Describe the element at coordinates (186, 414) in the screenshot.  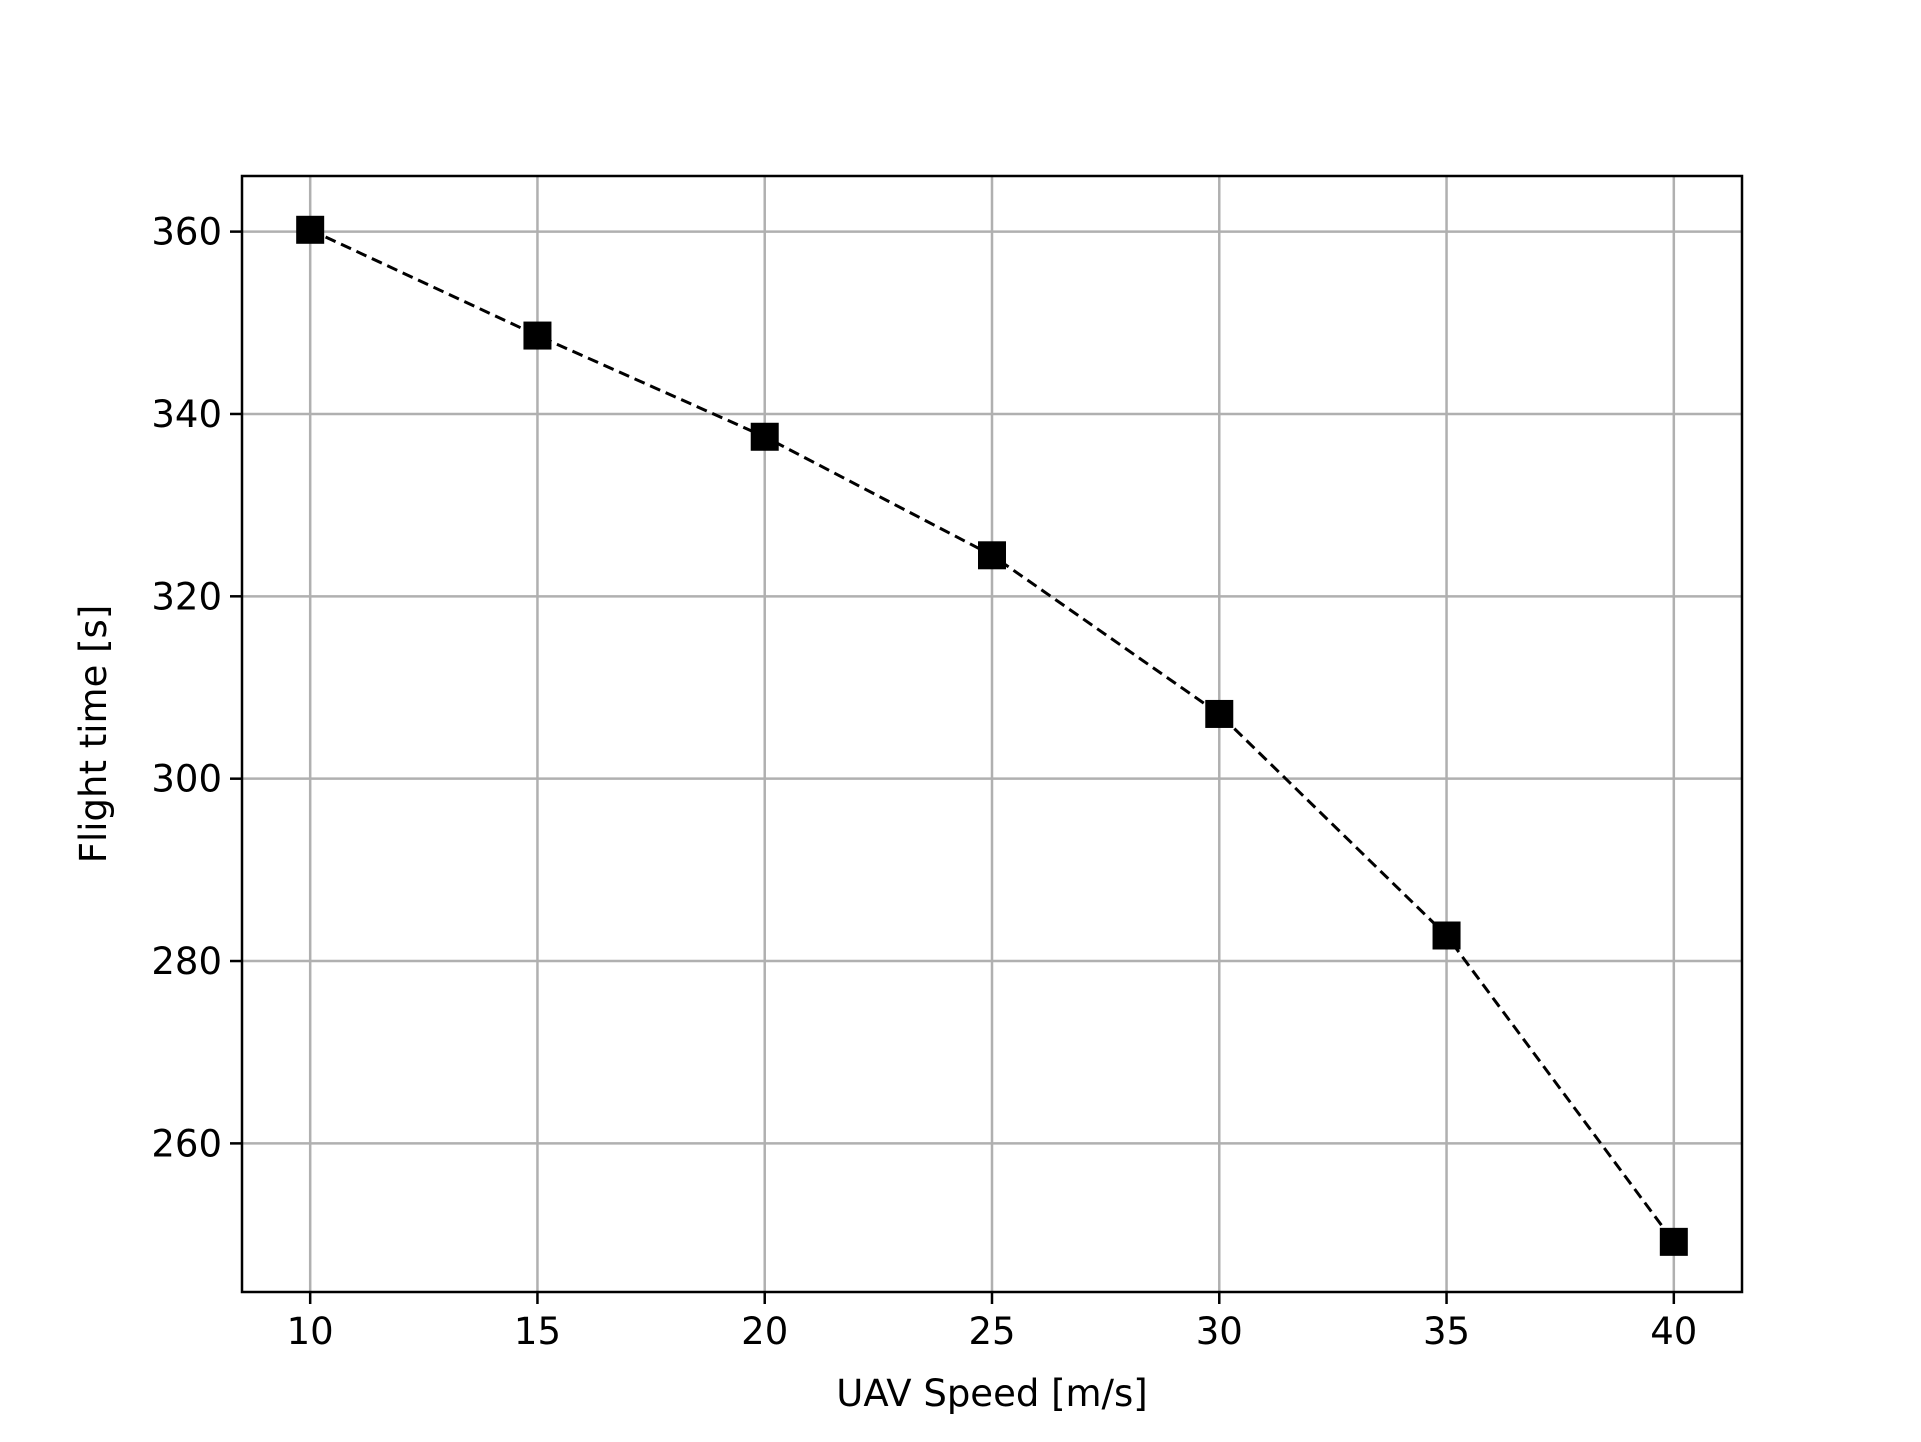
I see `y-tick-label: 340` at that location.